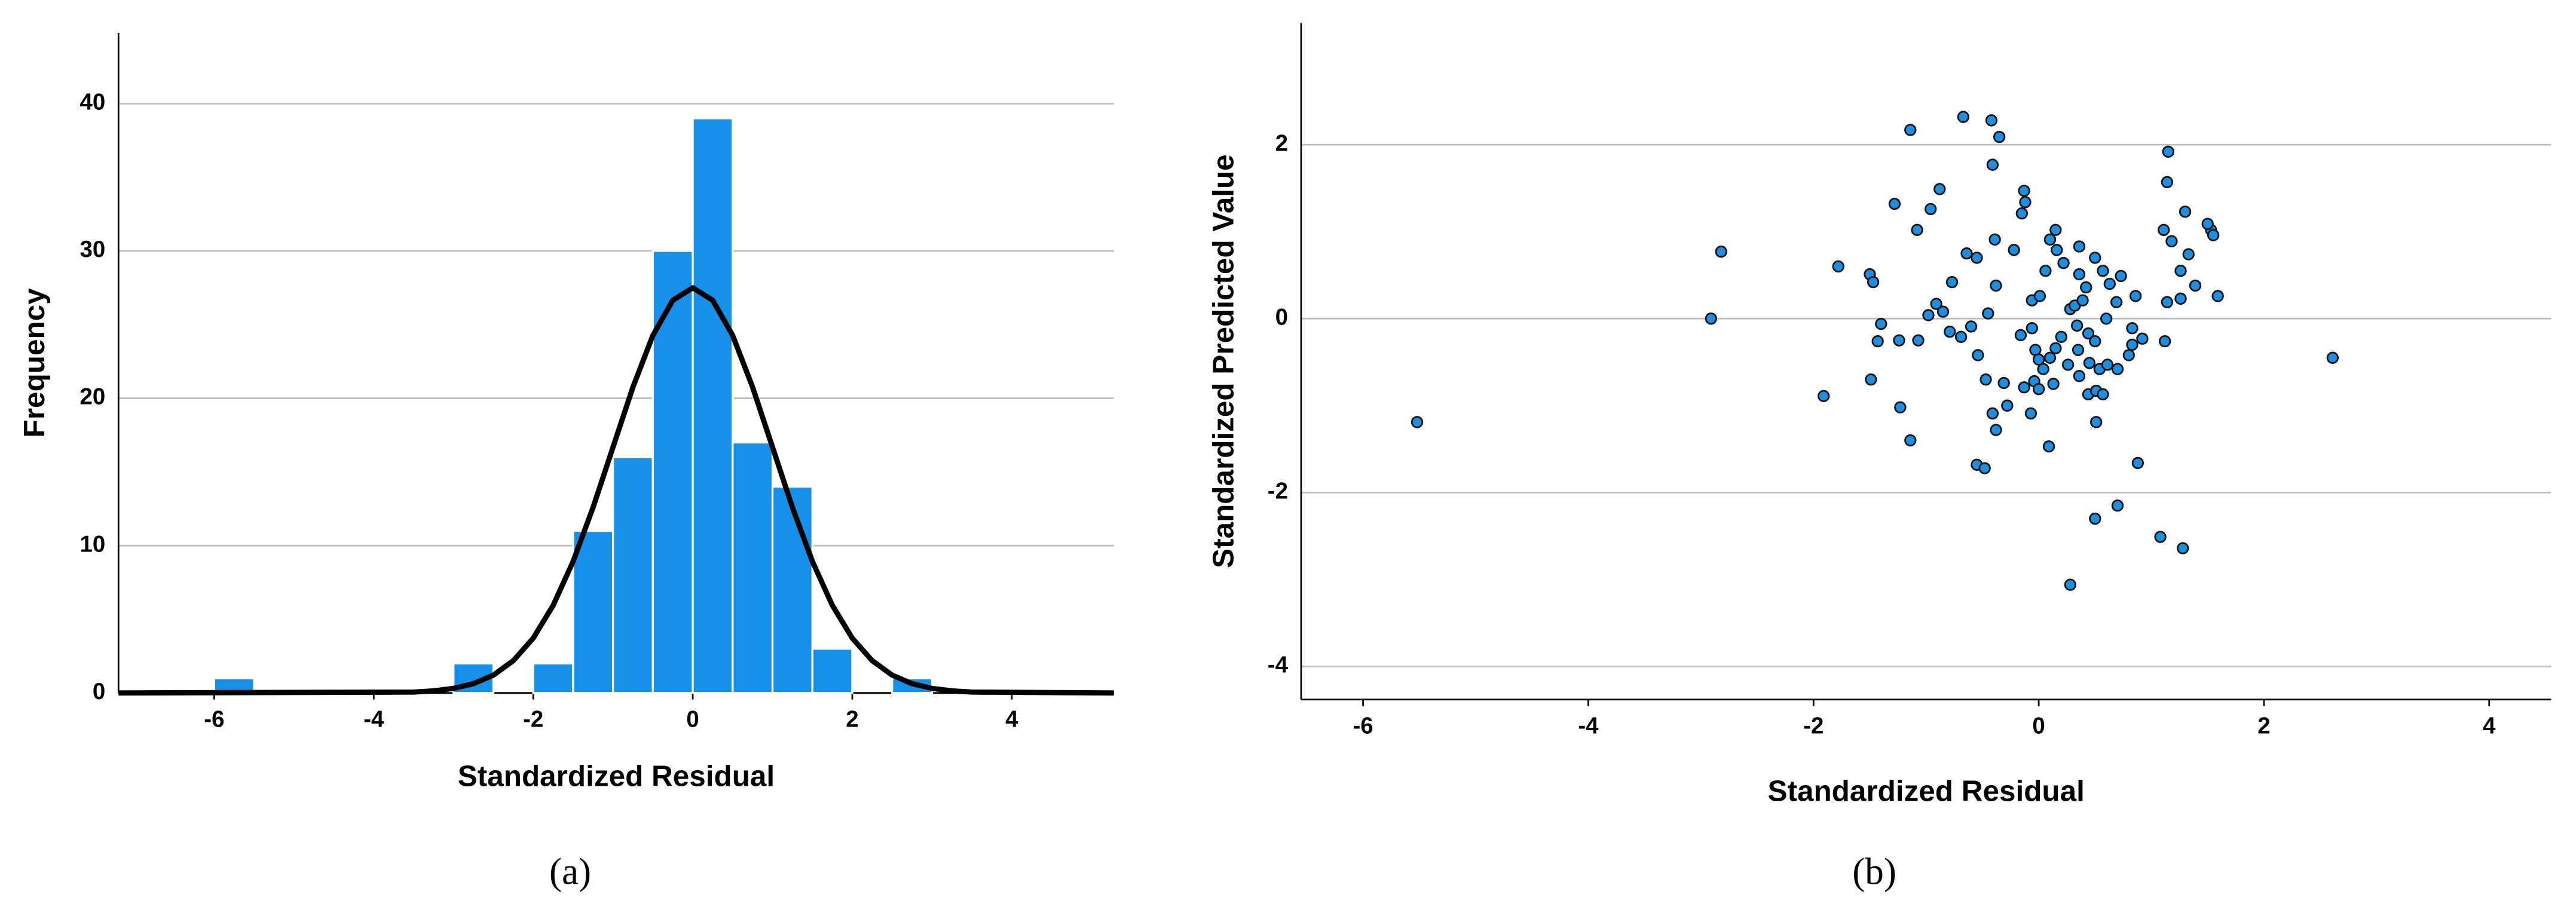 Image resolution: width=2576 pixels, height=913 pixels. What do you see at coordinates (99, 691) in the screenshot?
I see `y-tick-label: 0` at bounding box center [99, 691].